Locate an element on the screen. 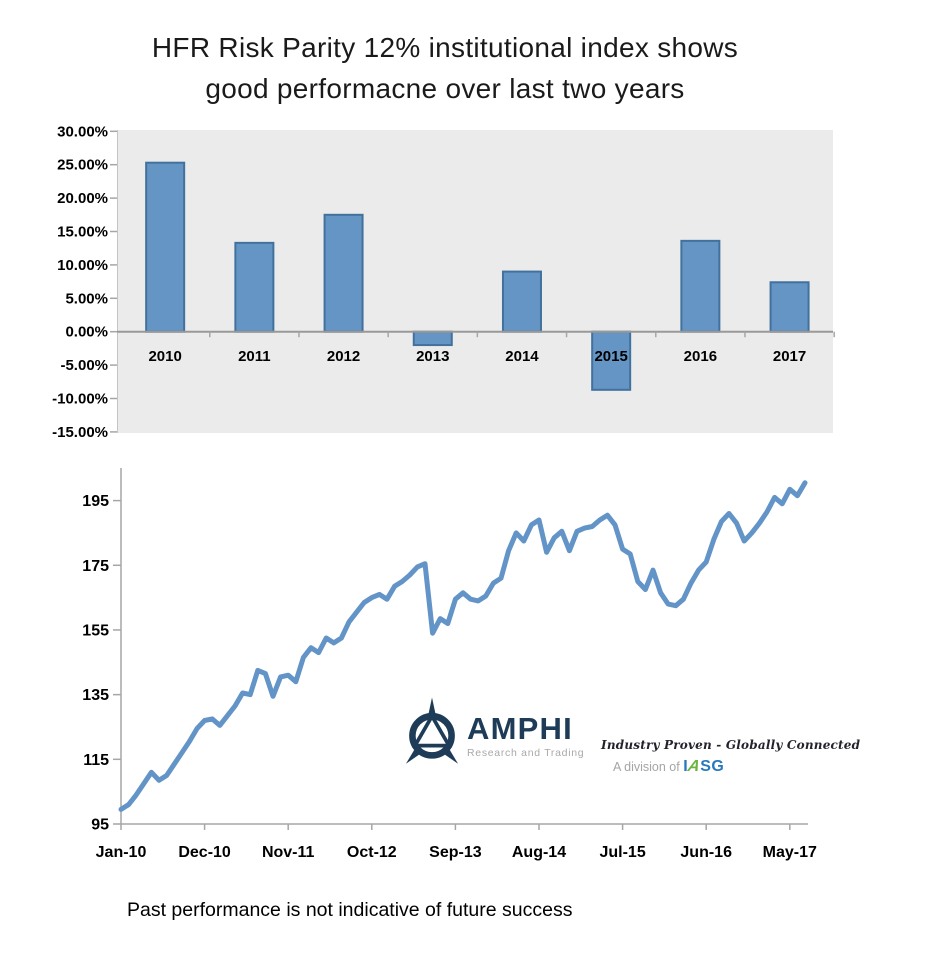 This screenshot has width=932, height=966. bar-y-tick-label: 20.00% is located at coordinates (82, 198).